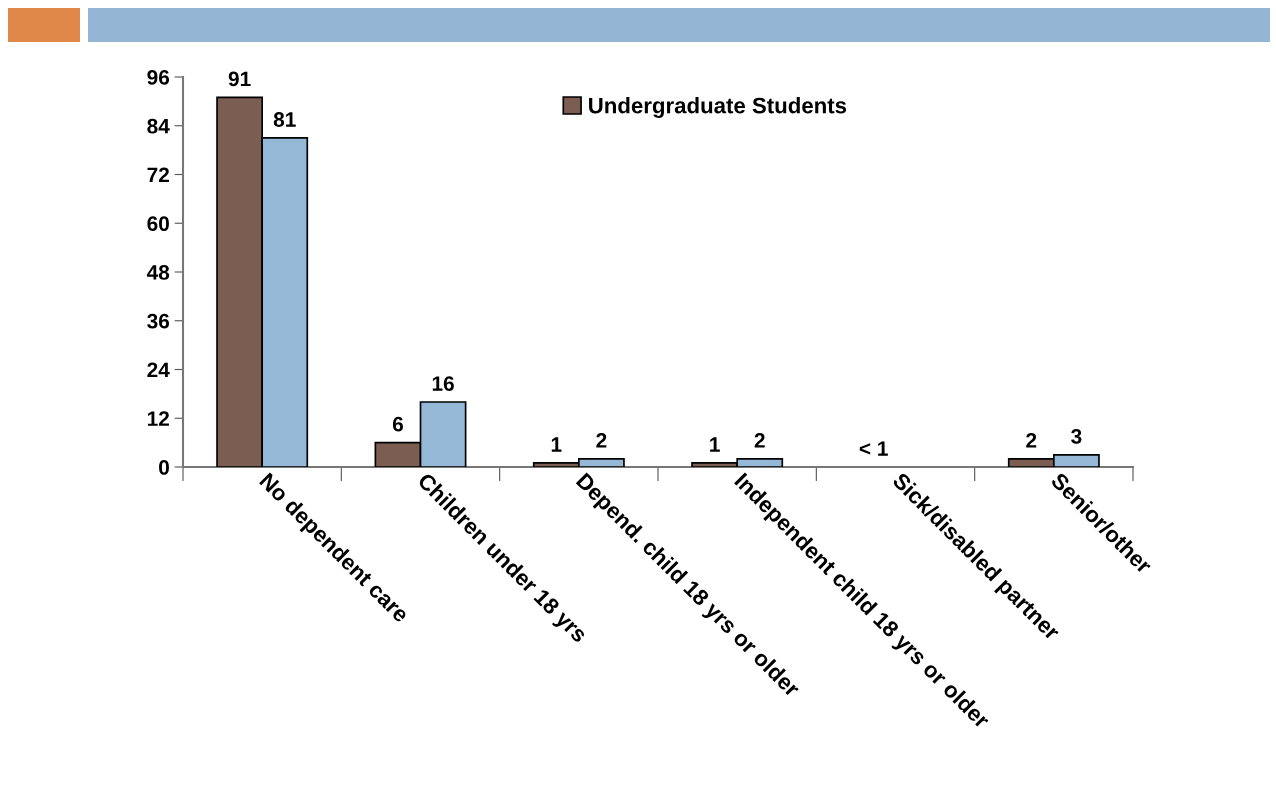  I want to click on legend-label: Undergraduate Students, so click(718, 107).